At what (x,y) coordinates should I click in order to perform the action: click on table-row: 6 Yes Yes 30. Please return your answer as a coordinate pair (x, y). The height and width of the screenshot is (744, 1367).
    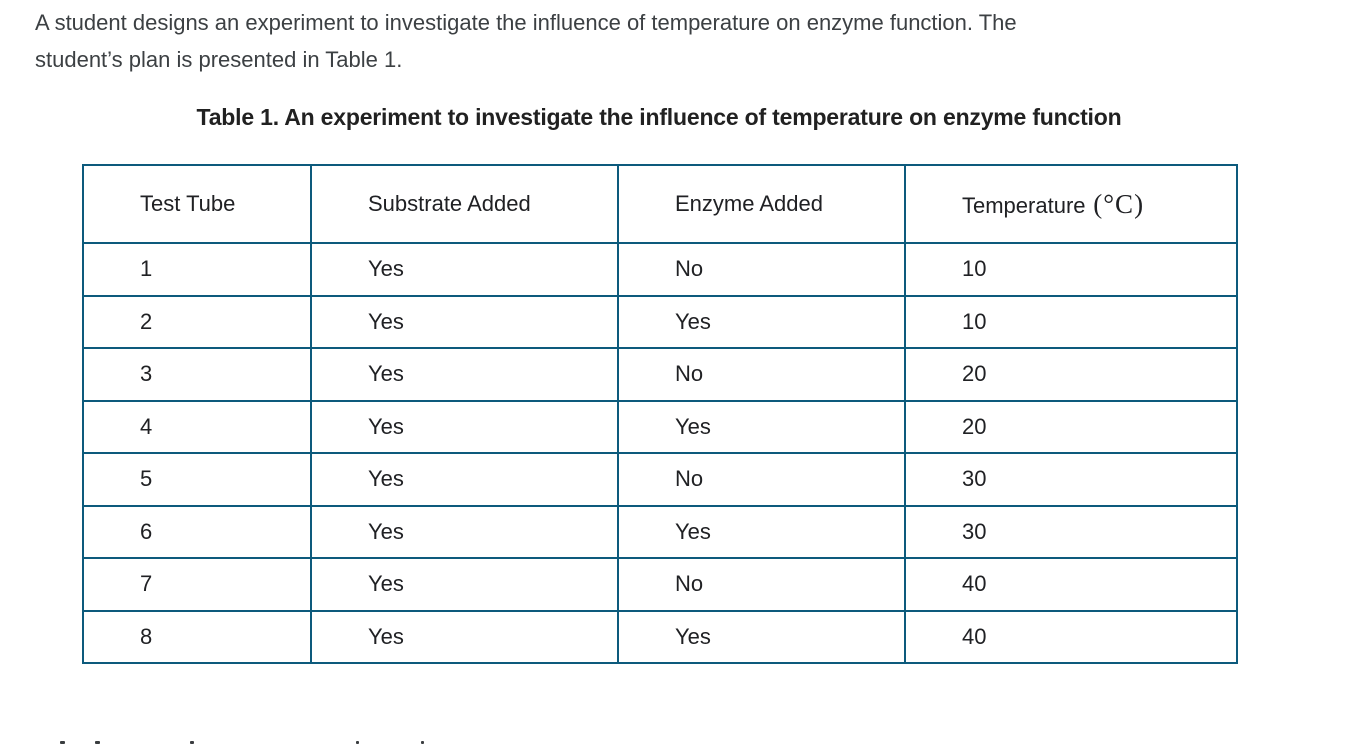
    Looking at the image, I should click on (660, 531).